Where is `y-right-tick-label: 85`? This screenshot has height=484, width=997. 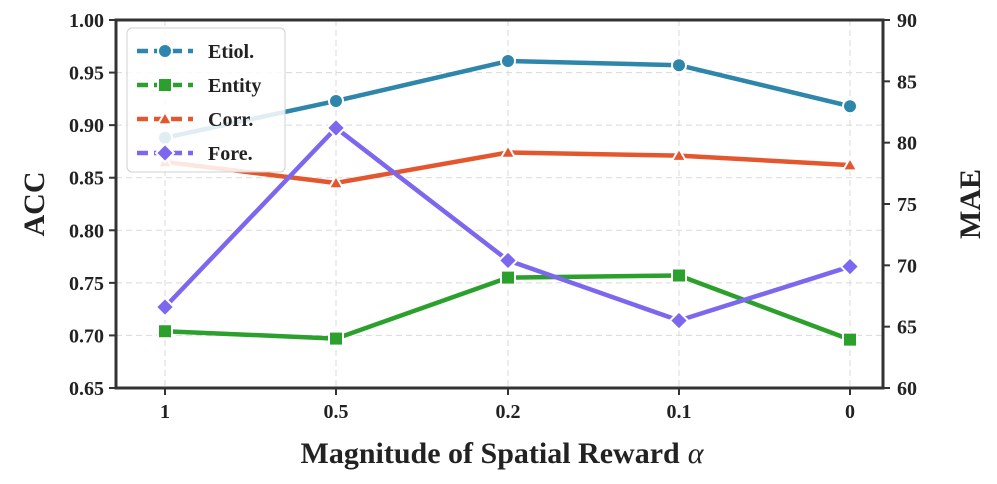 y-right-tick-label: 85 is located at coordinates (907, 82).